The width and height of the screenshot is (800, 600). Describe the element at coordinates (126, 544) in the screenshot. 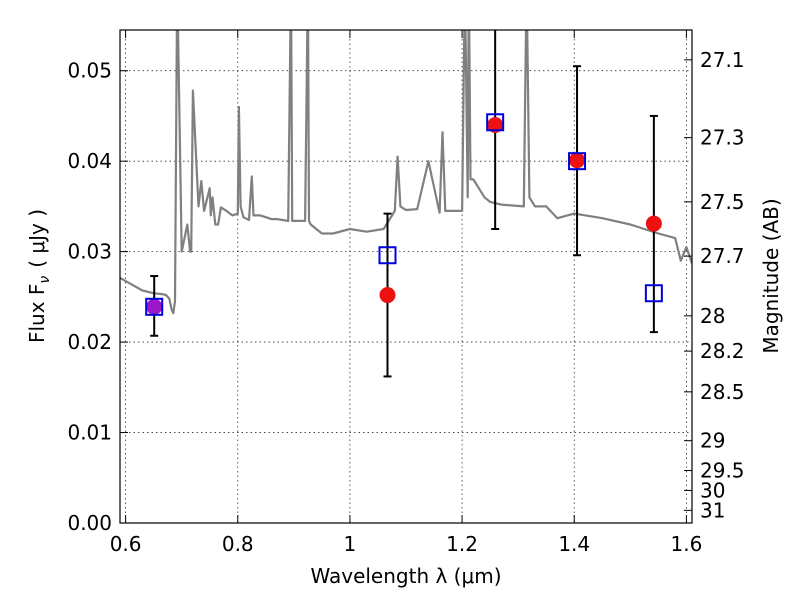

I see `x-tick-label: 0.6` at that location.